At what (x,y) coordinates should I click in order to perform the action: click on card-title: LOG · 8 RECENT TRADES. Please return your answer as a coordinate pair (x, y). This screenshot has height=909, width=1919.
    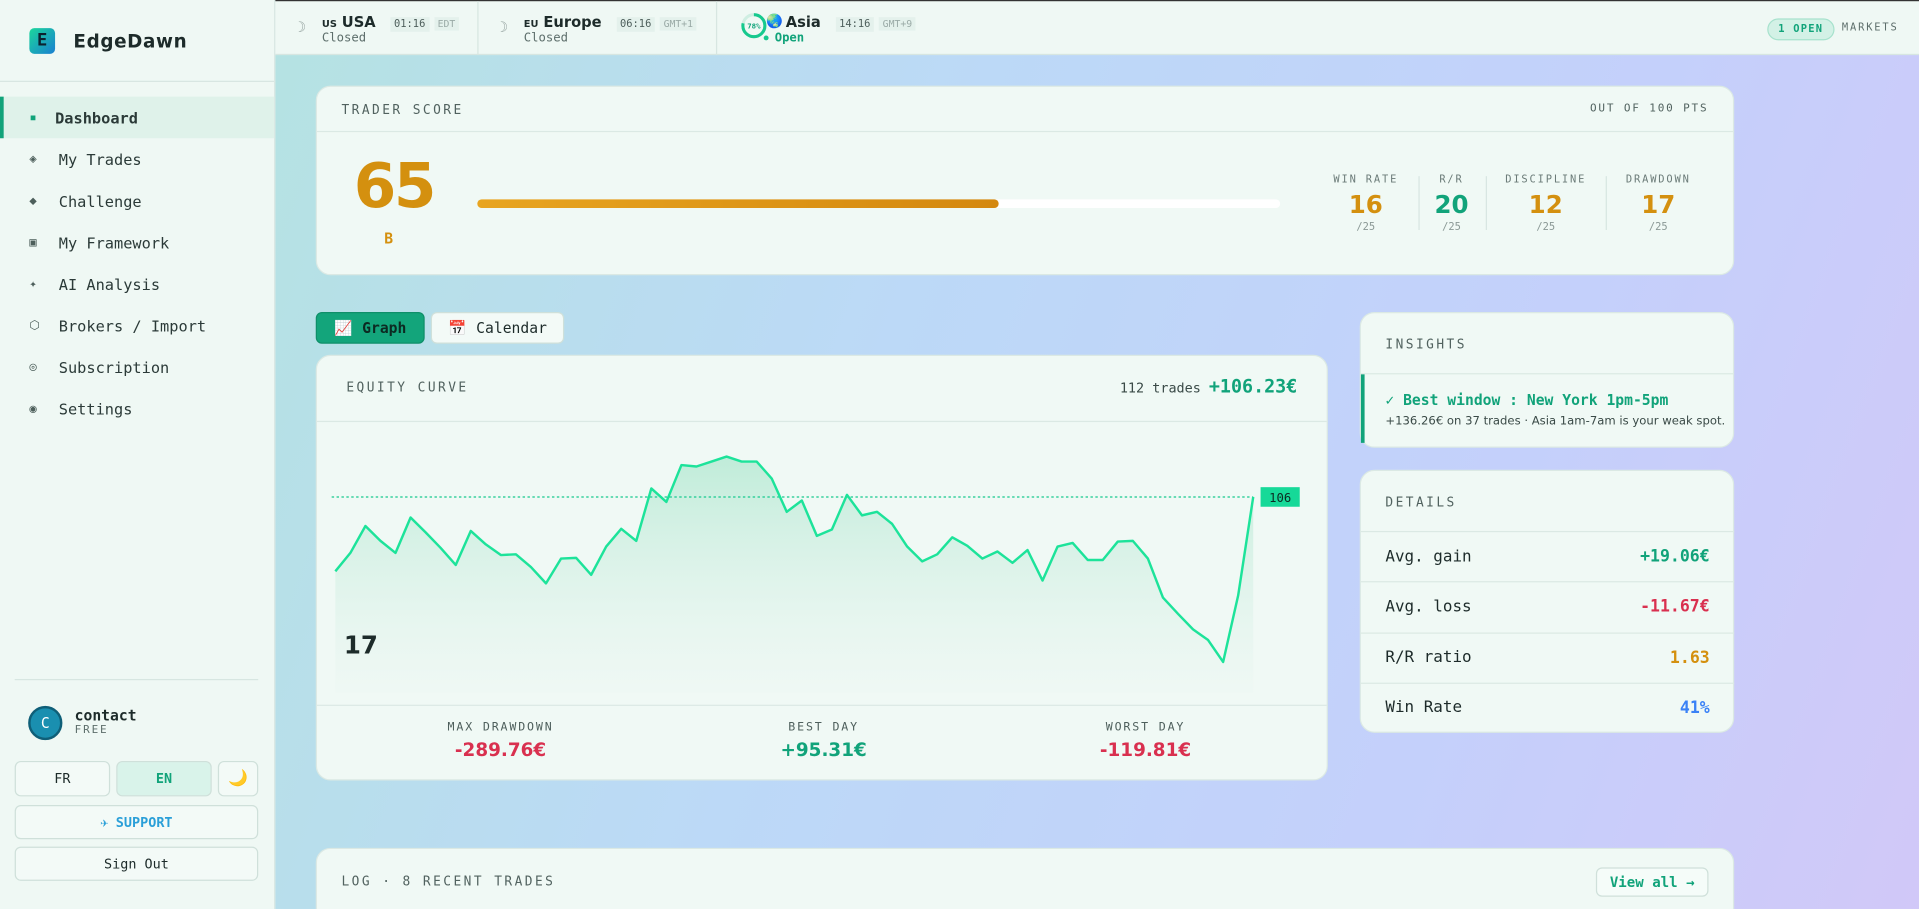
    Looking at the image, I should click on (448, 882).